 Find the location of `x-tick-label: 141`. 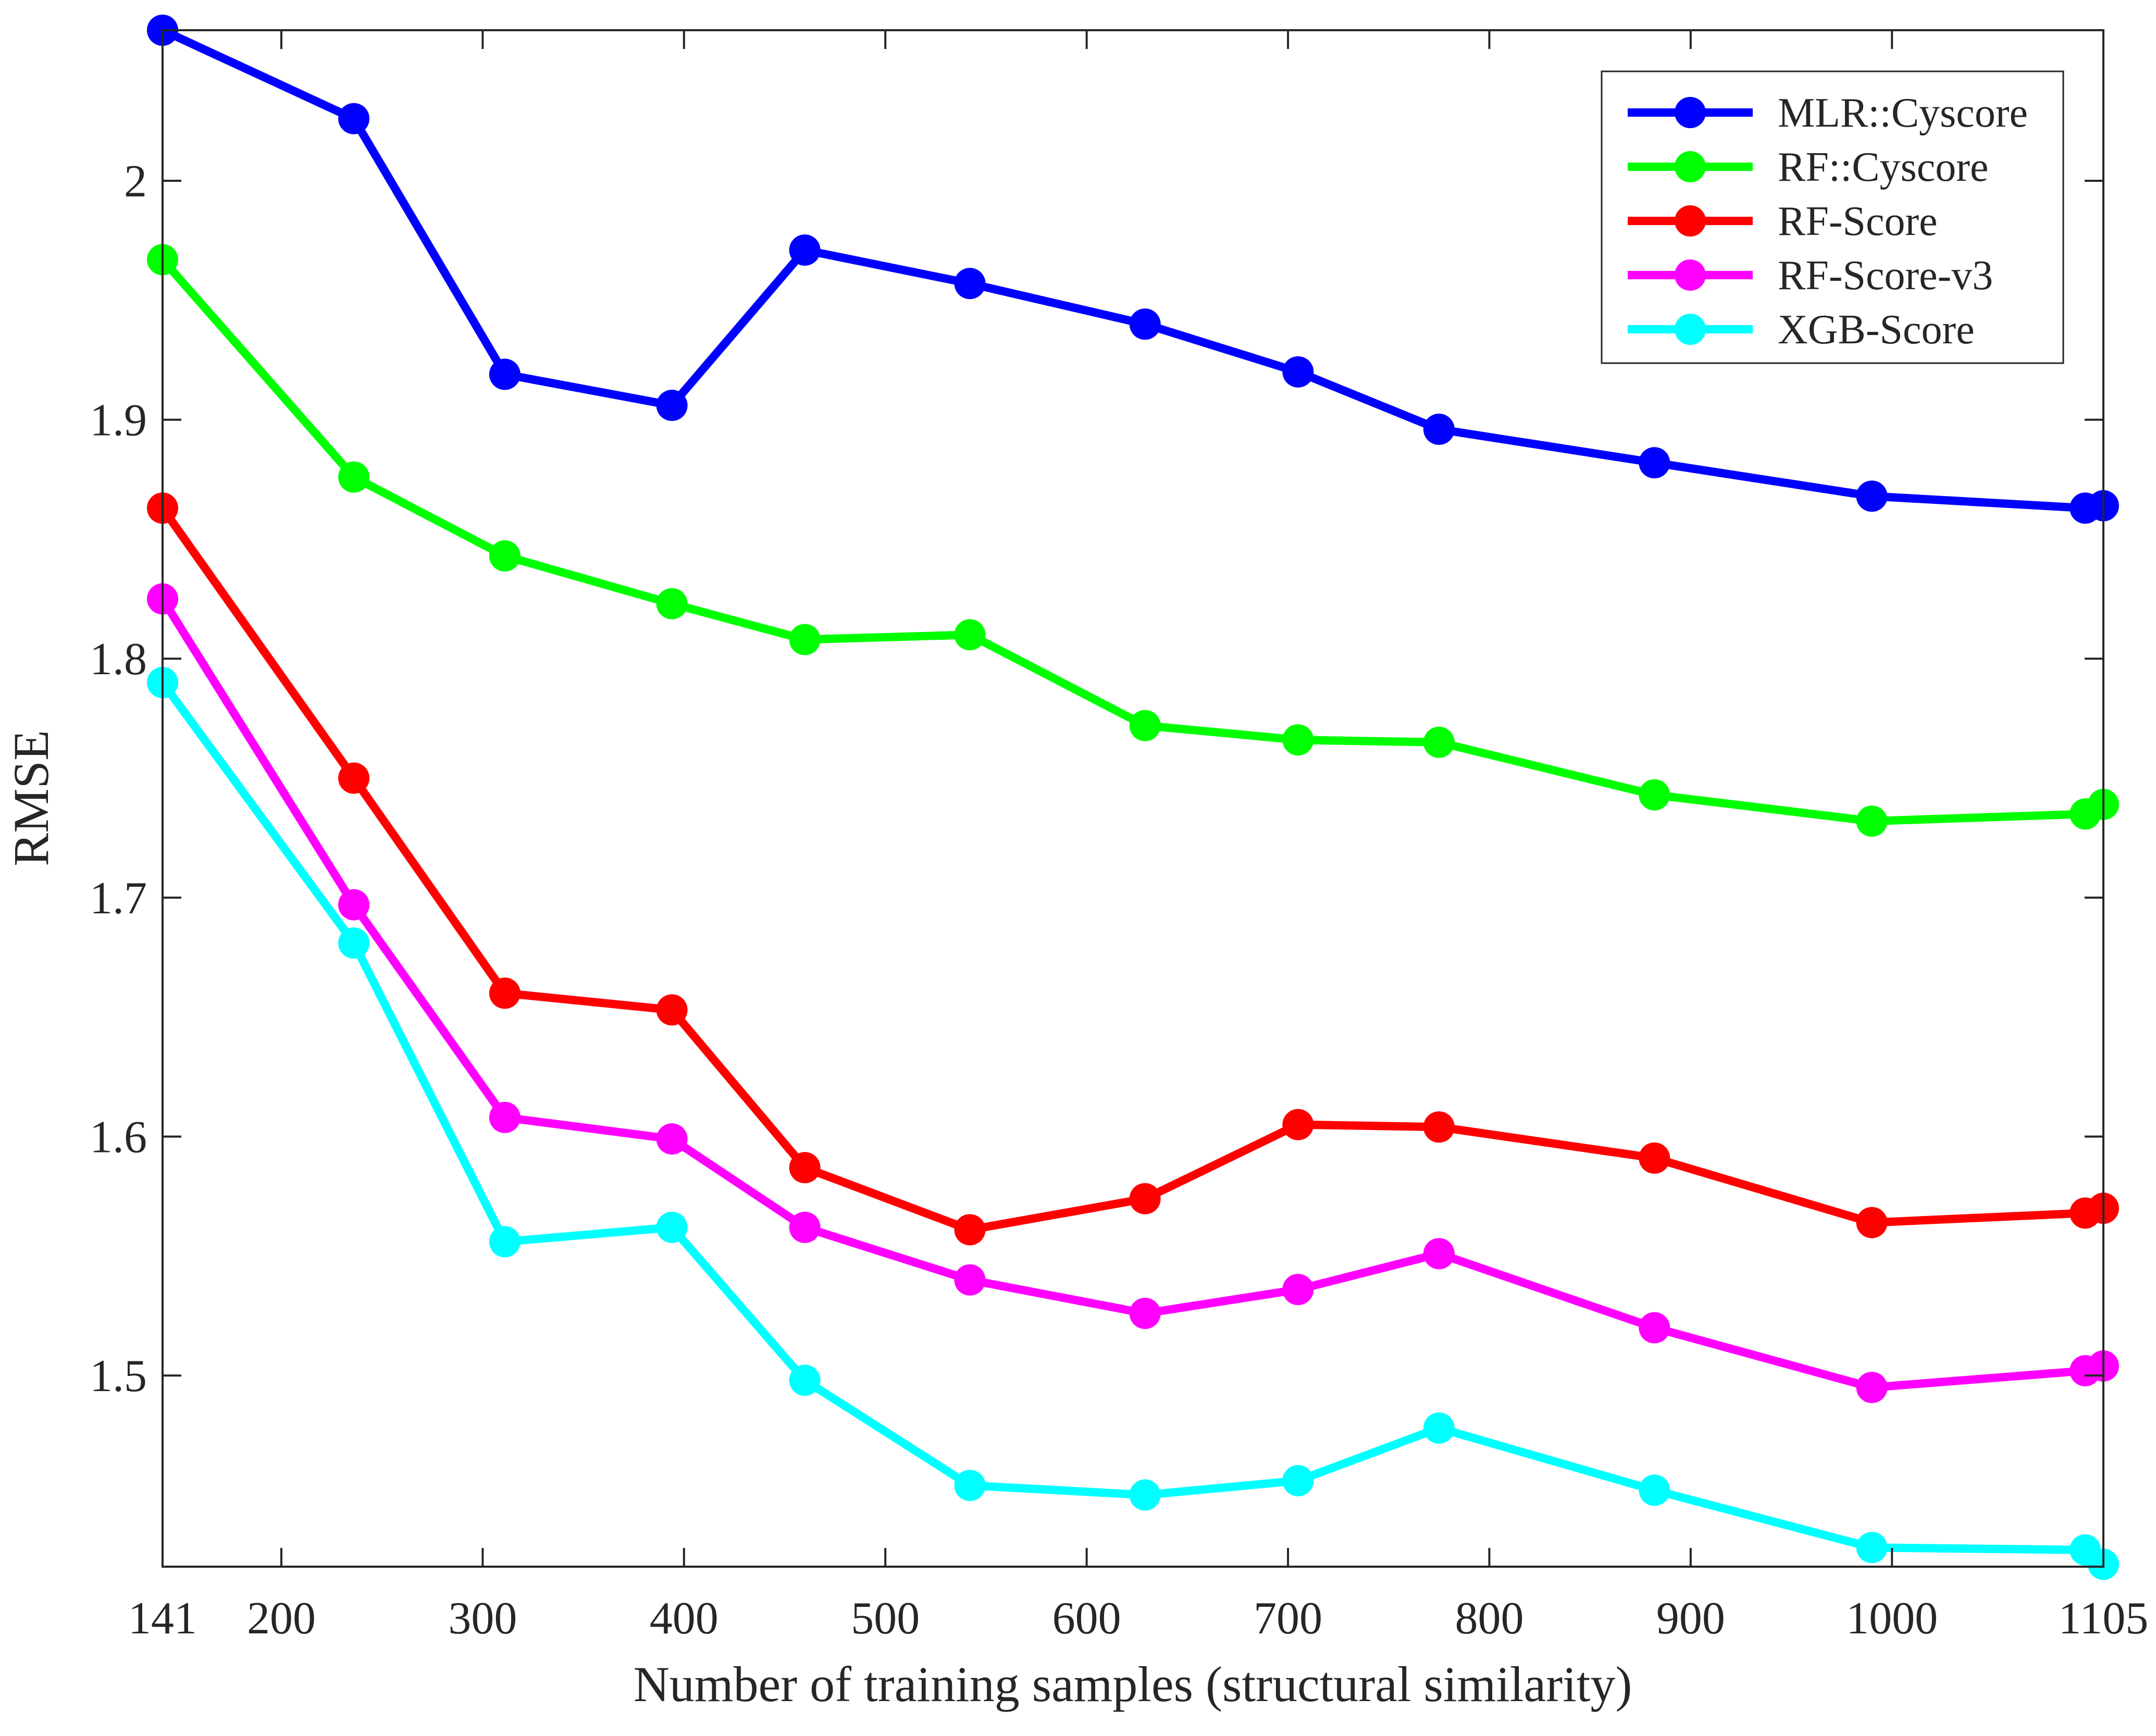

x-tick-label: 141 is located at coordinates (162, 1619).